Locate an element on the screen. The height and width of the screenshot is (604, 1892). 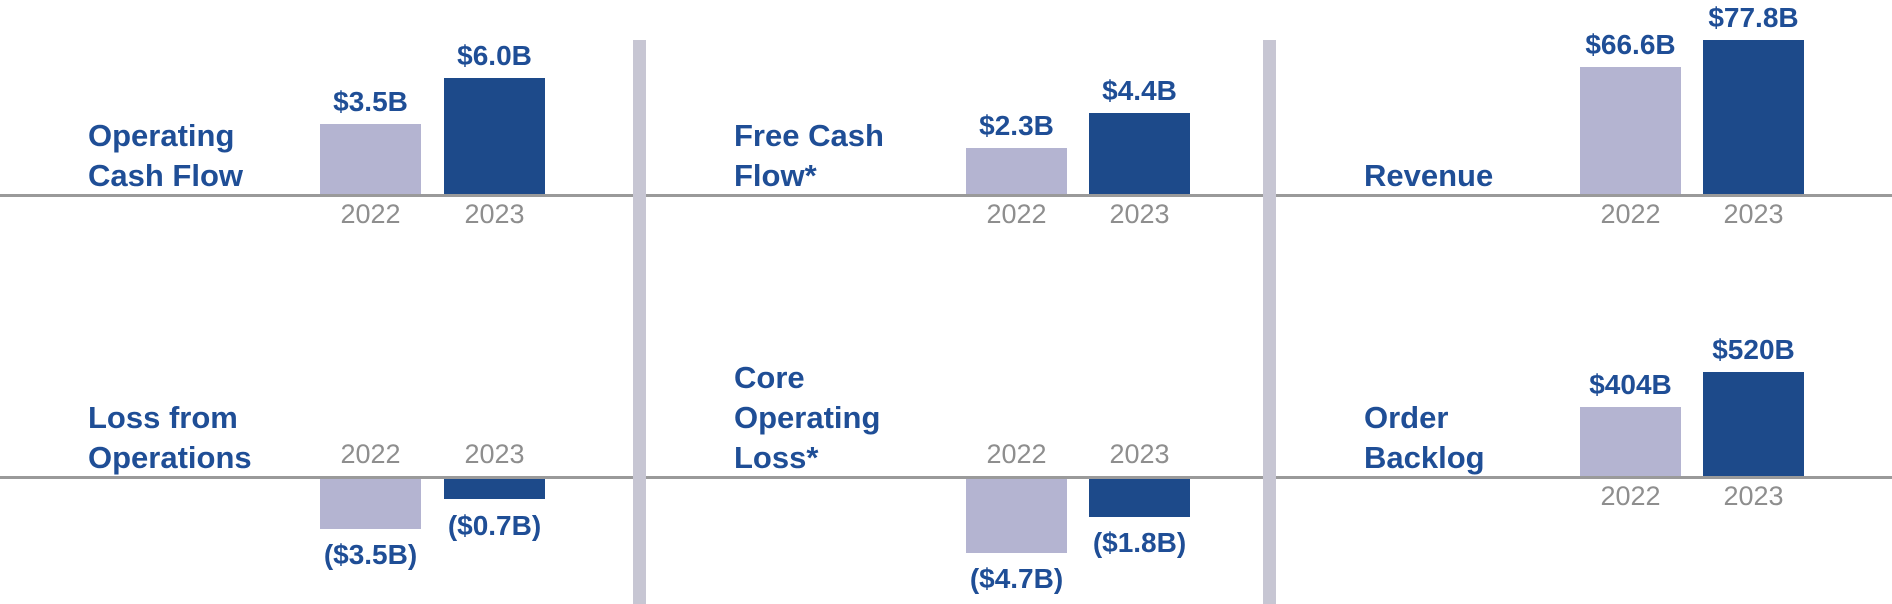
value-2023-core-operating-loss: ($1.8B) is located at coordinates (1139, 542).